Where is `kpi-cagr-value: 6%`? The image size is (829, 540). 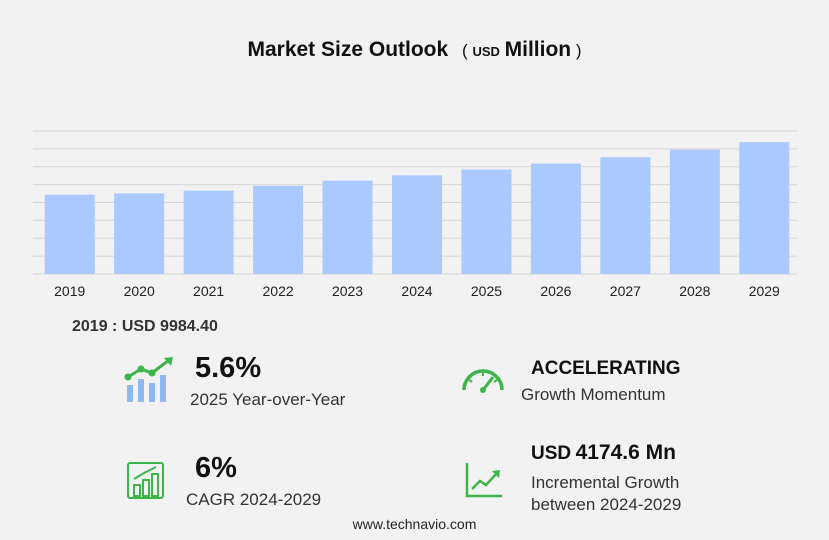
kpi-cagr-value: 6% is located at coordinates (216, 468).